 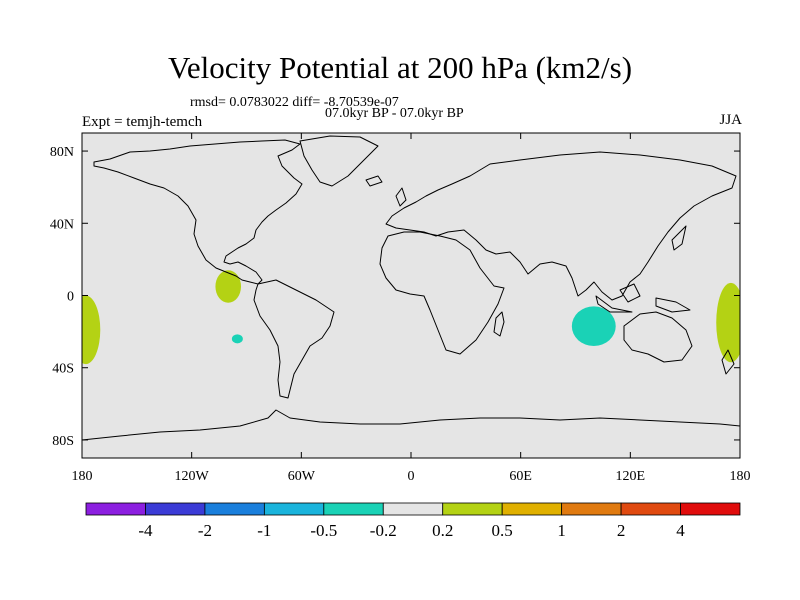 What do you see at coordinates (62, 152) in the screenshot?
I see `y-tick-label: 80N` at bounding box center [62, 152].